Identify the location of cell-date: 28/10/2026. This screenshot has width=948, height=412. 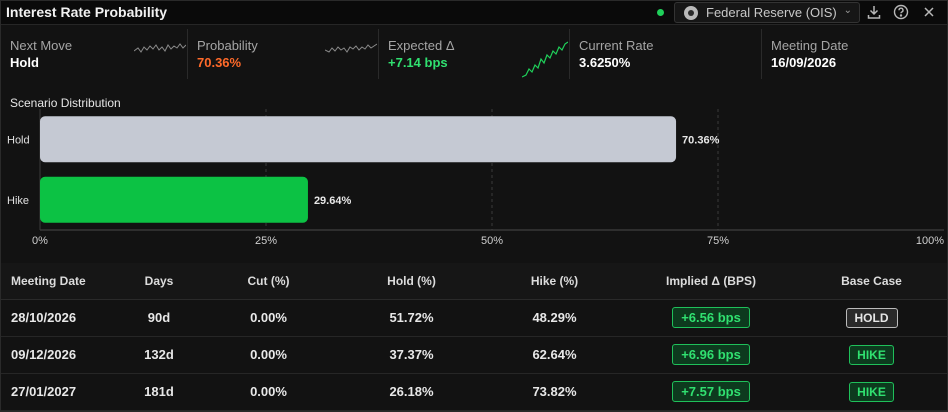
(61, 318).